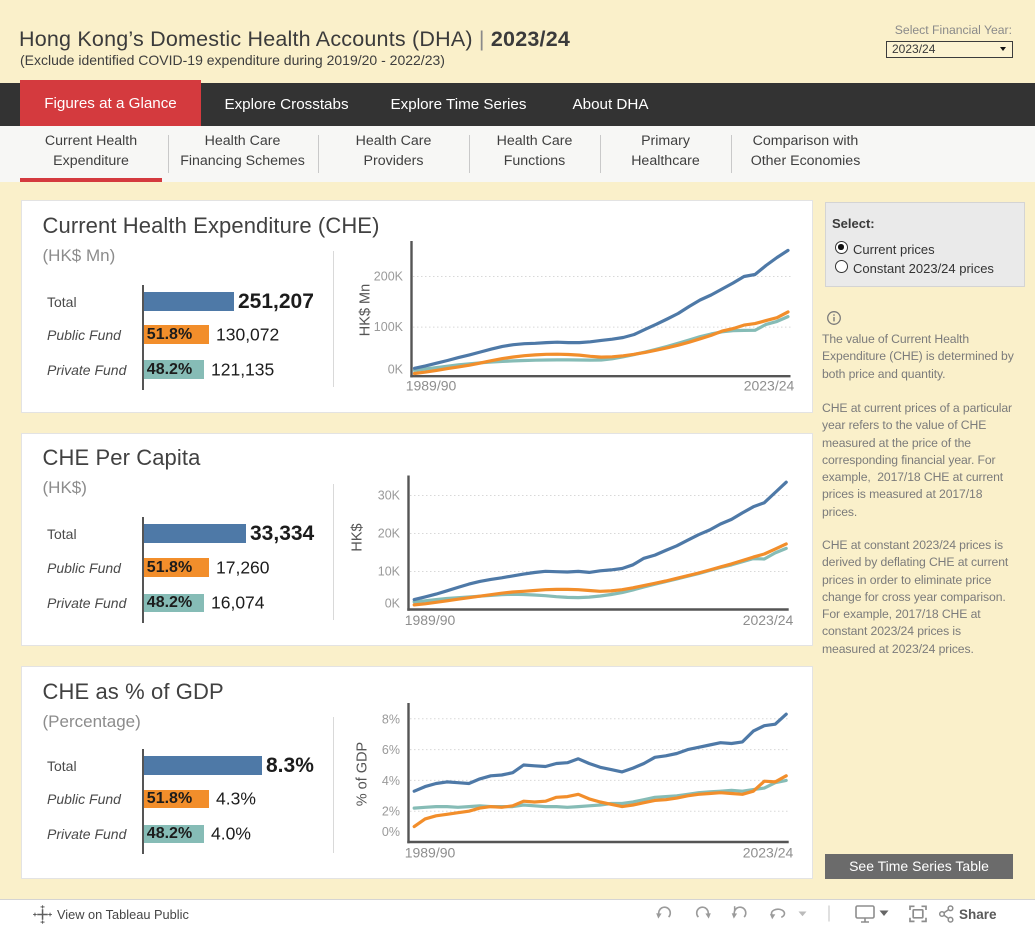 The height and width of the screenshot is (927, 1035). What do you see at coordinates (391, 720) in the screenshot?
I see `svg-text: 8%` at bounding box center [391, 720].